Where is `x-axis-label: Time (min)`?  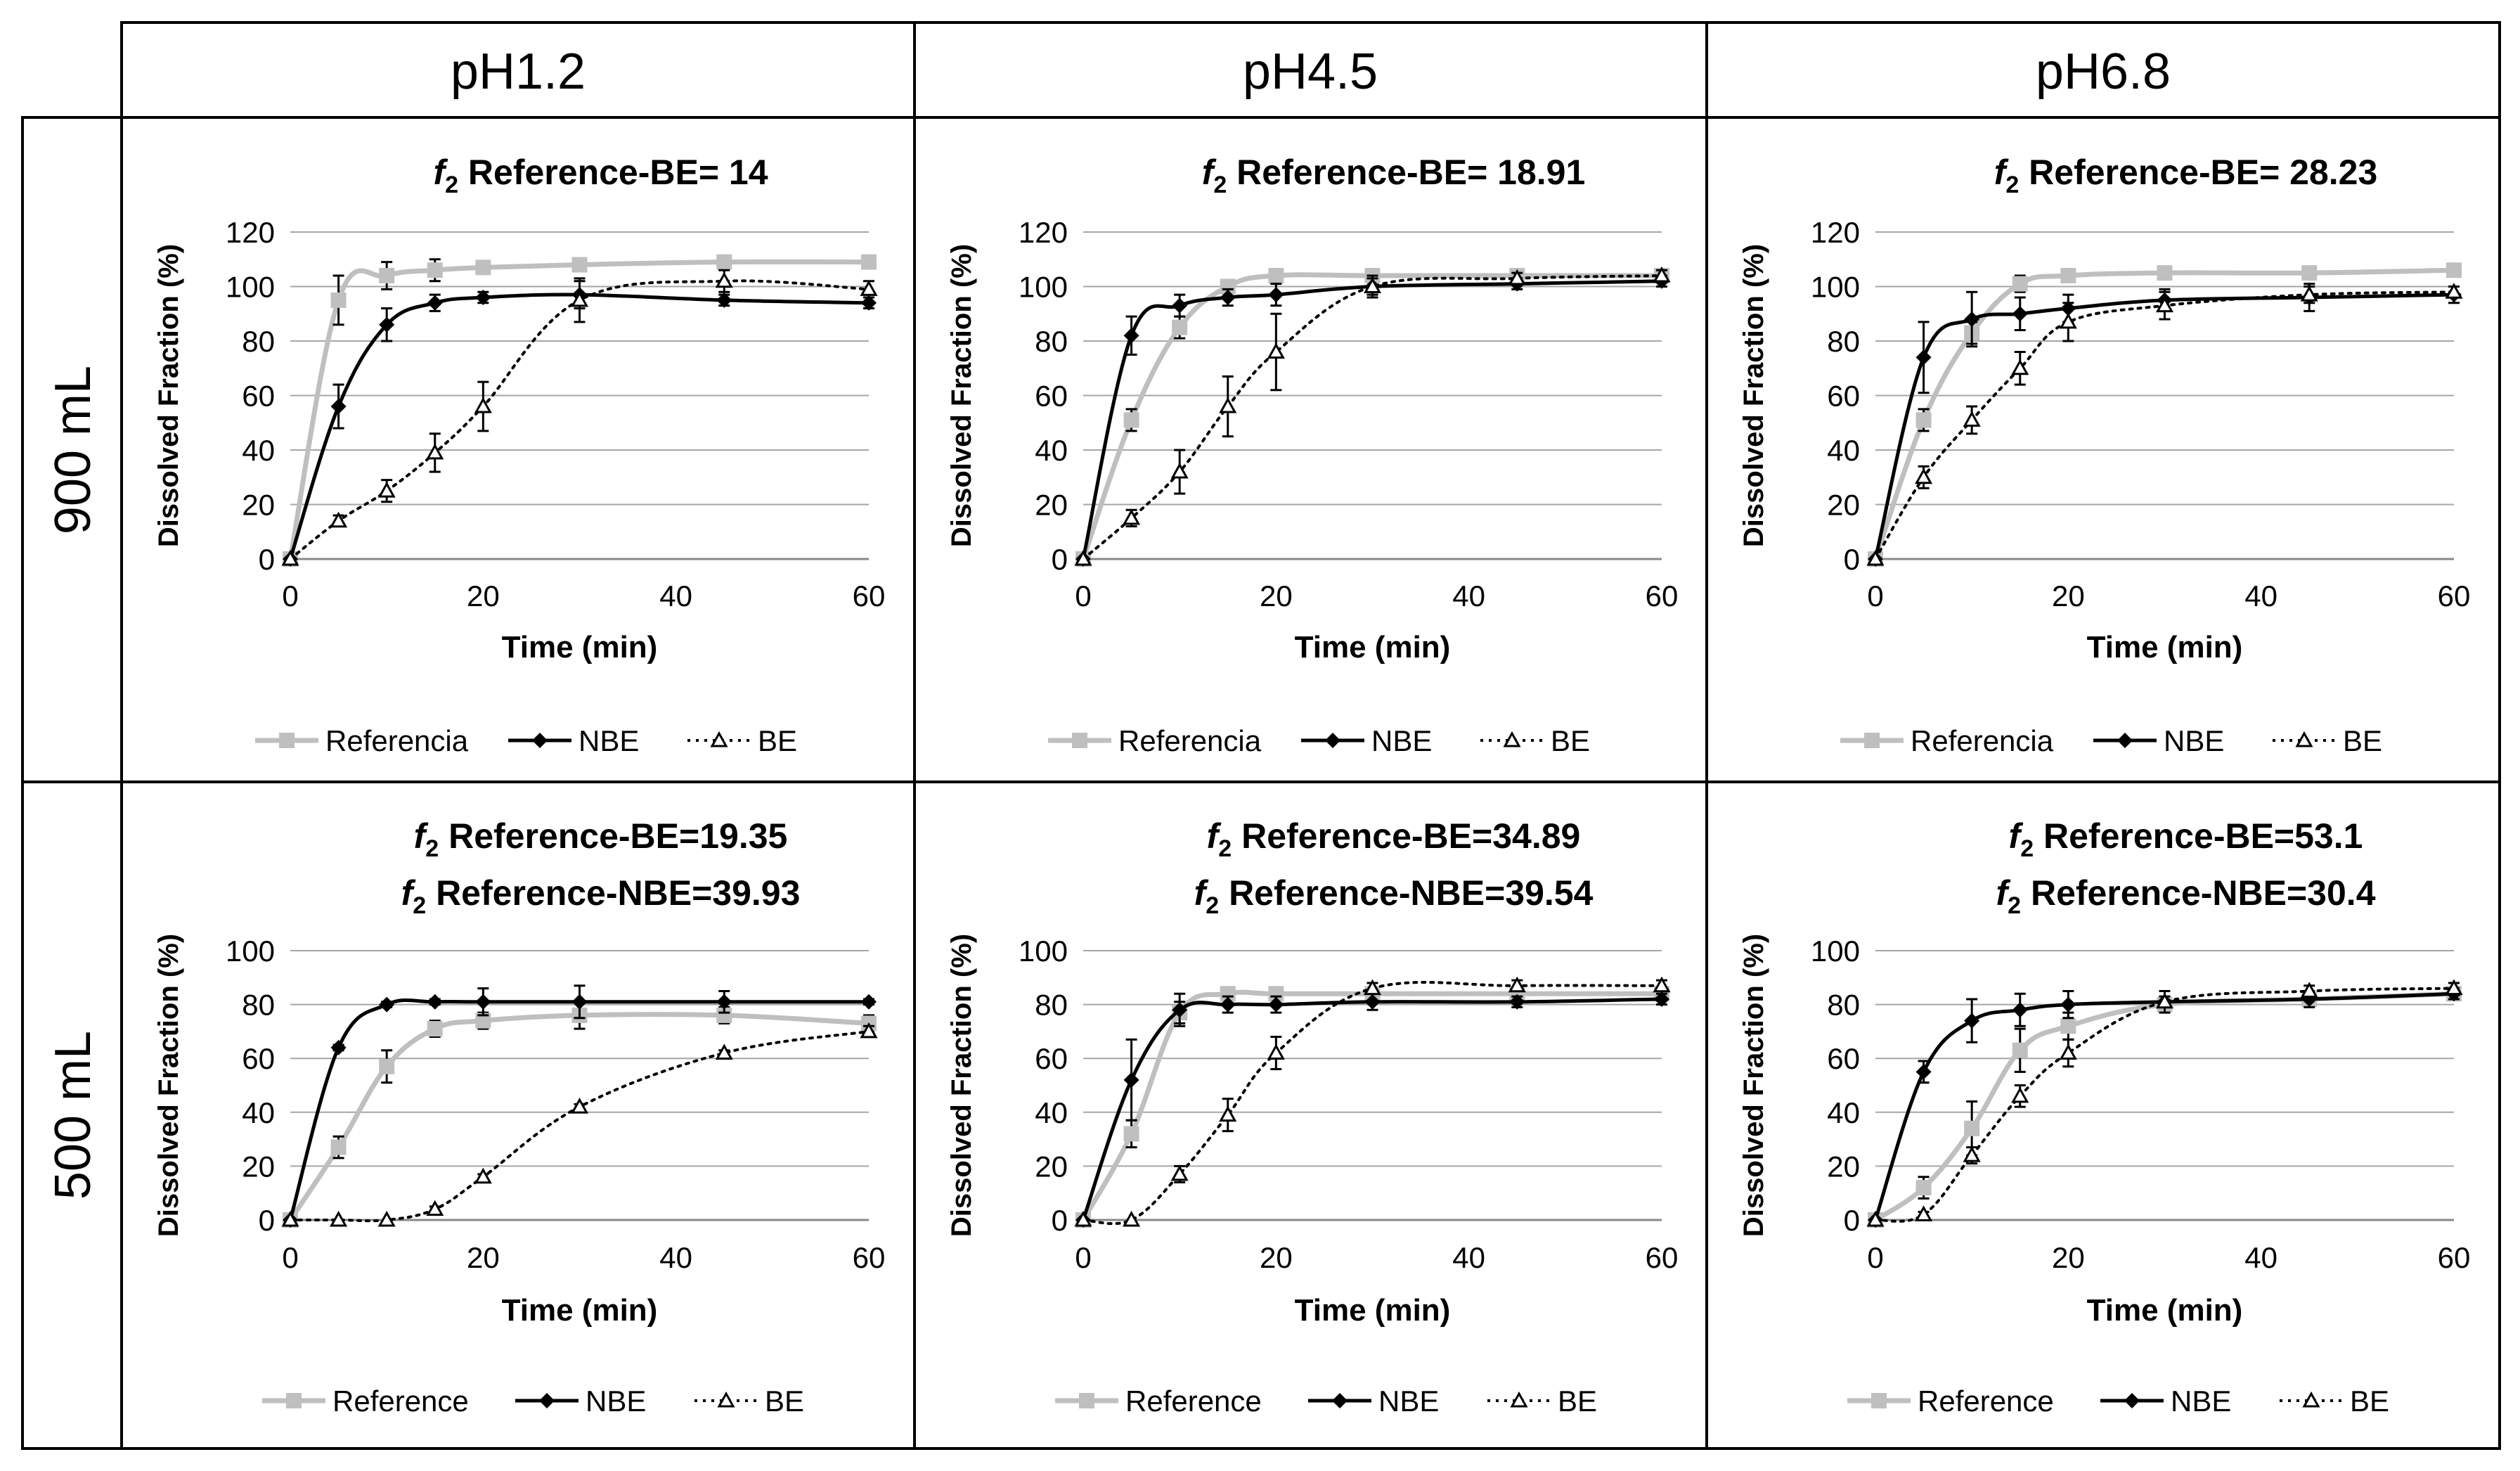
x-axis-label: Time (min) is located at coordinates (1373, 1310).